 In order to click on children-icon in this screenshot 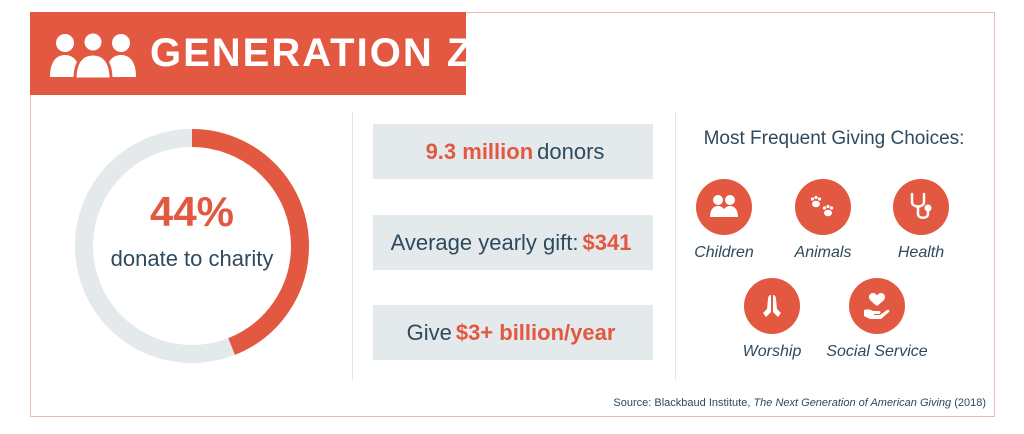, I will do `click(724, 206)`.